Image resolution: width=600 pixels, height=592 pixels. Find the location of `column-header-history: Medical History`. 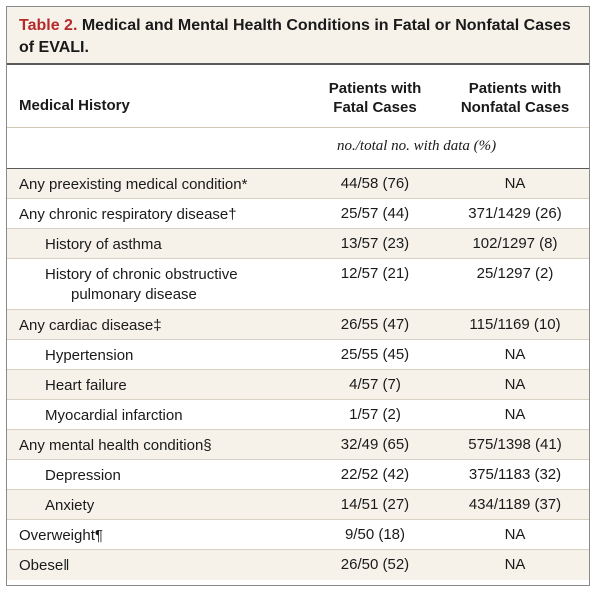

column-header-history: Medical History is located at coordinates (74, 105).